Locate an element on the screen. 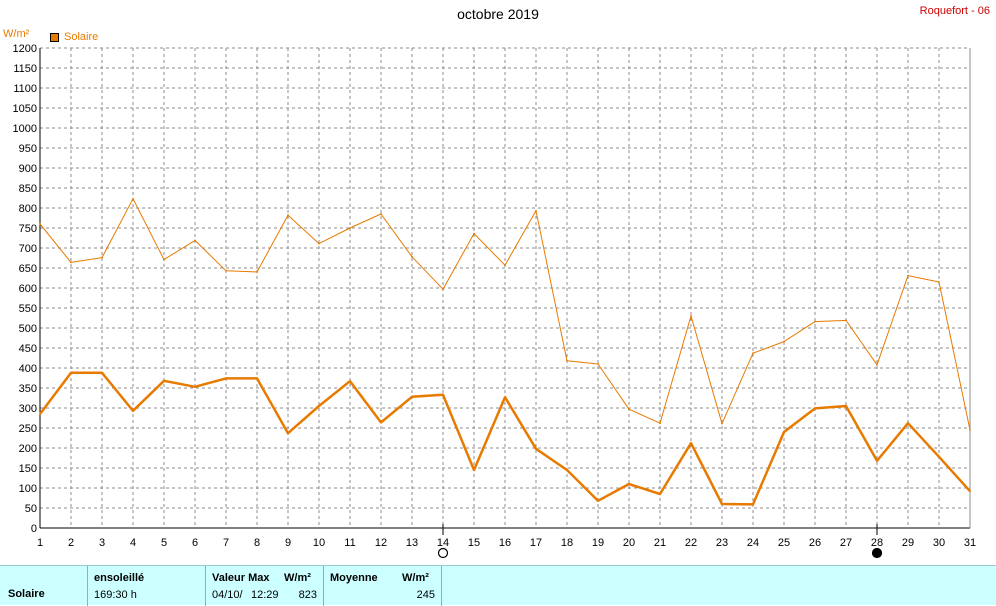  x-tick-label: 5 is located at coordinates (164, 543).